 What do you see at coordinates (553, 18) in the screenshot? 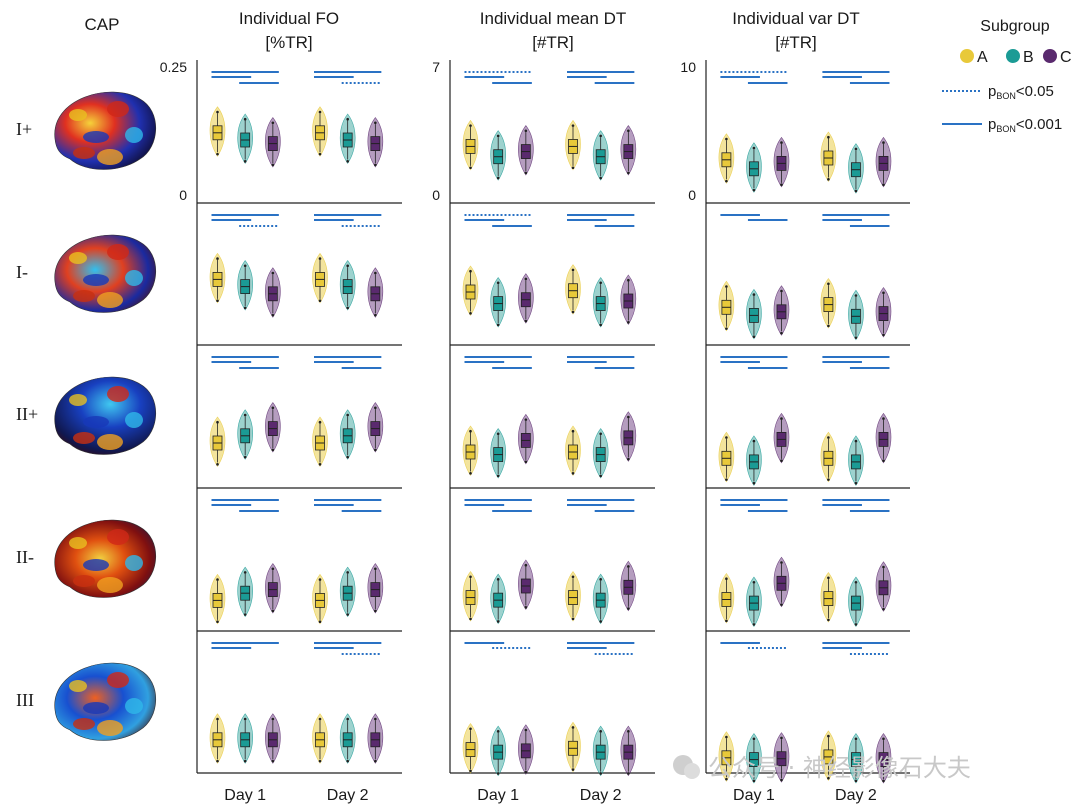
I see `panel-title: Individual mean DT` at bounding box center [553, 18].